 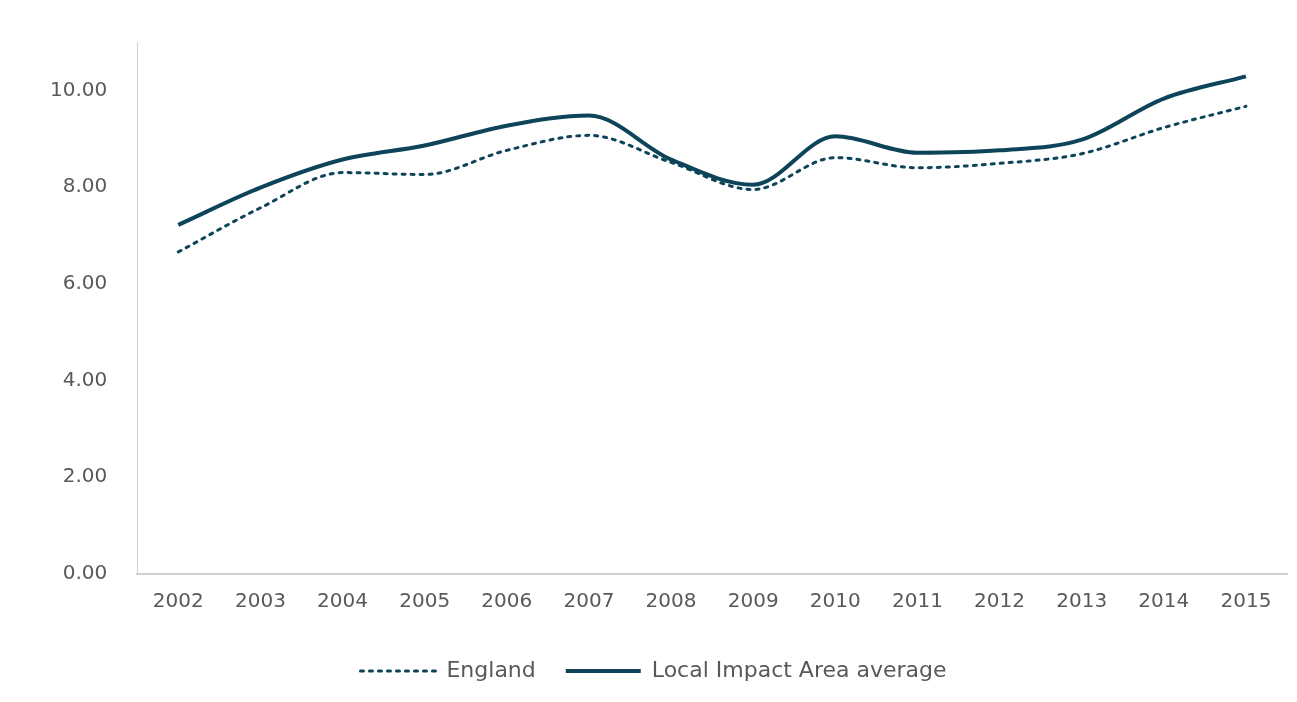 What do you see at coordinates (85, 572) in the screenshot?
I see `y-tick-label: 0.00` at bounding box center [85, 572].